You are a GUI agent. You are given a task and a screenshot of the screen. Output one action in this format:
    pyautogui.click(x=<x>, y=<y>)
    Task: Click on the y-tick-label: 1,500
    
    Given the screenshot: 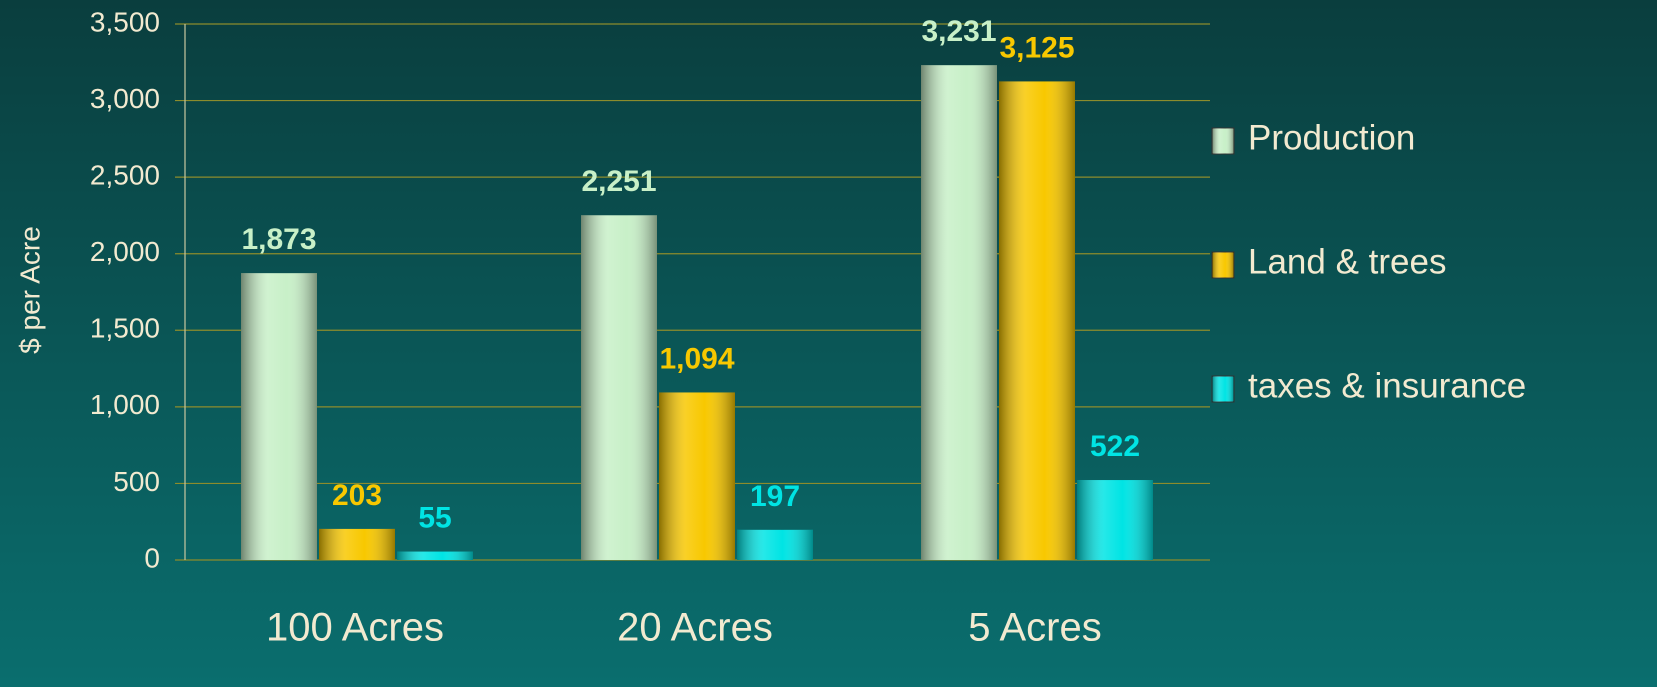 What is the action you would take?
    pyautogui.click(x=125, y=328)
    